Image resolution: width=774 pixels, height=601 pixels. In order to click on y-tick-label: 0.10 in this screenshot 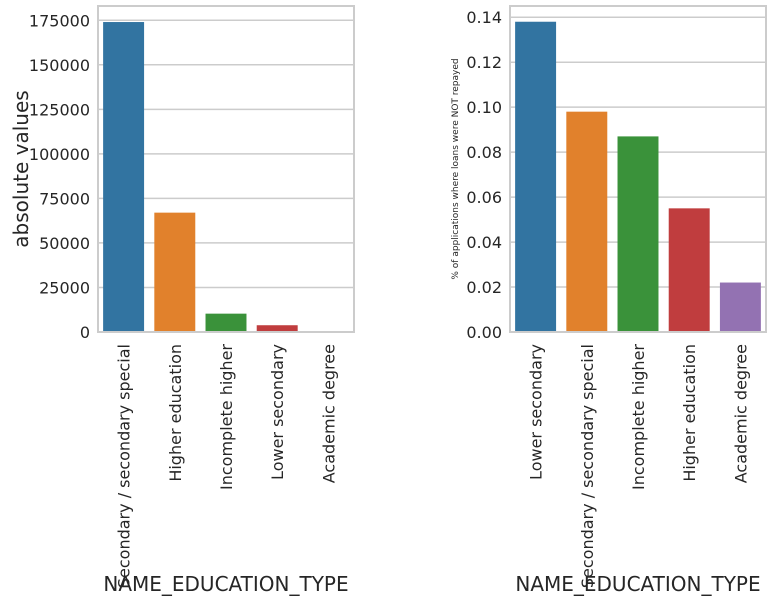, I will do `click(484, 107)`.